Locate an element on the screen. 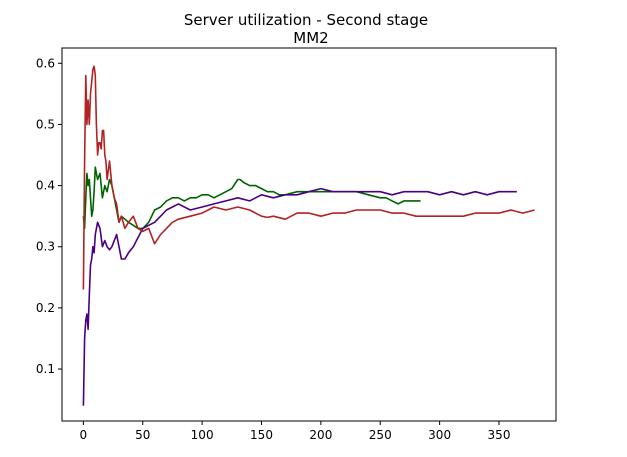  y-tick-label: 0.2 is located at coordinates (45, 308).